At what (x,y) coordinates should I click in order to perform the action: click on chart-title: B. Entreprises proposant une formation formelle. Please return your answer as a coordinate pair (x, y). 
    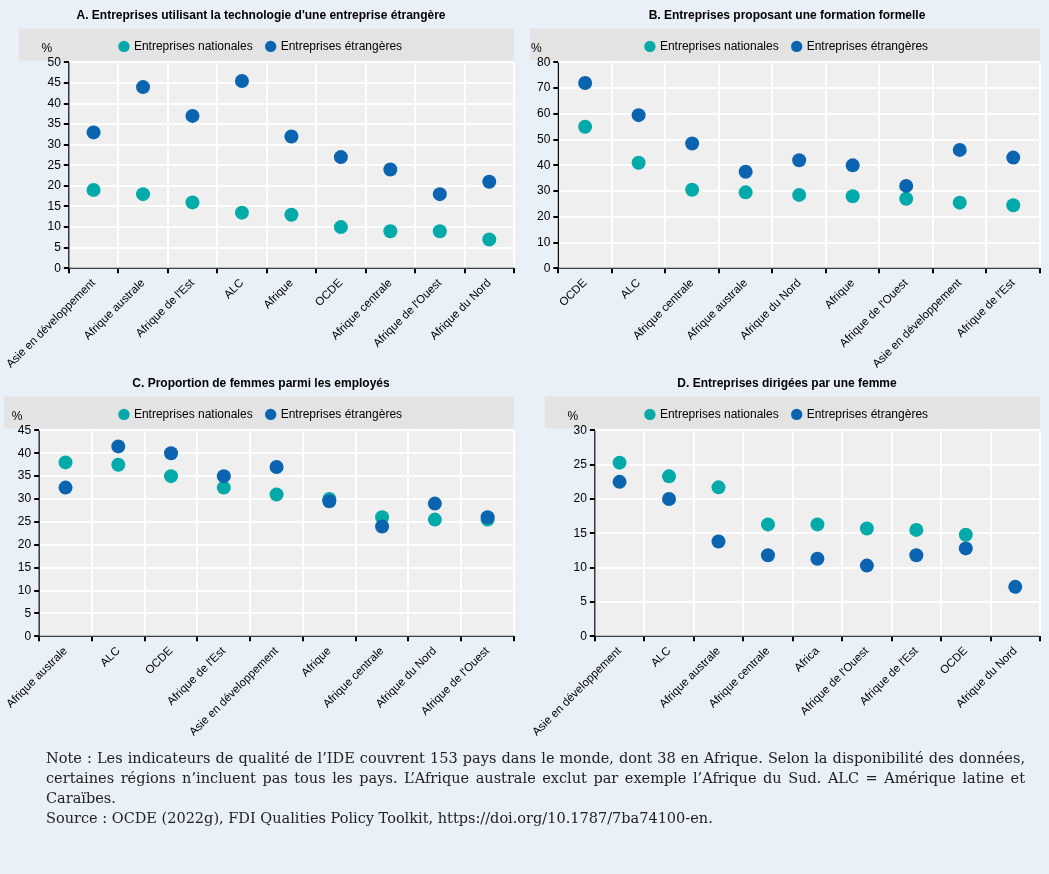
    Looking at the image, I should click on (787, 14).